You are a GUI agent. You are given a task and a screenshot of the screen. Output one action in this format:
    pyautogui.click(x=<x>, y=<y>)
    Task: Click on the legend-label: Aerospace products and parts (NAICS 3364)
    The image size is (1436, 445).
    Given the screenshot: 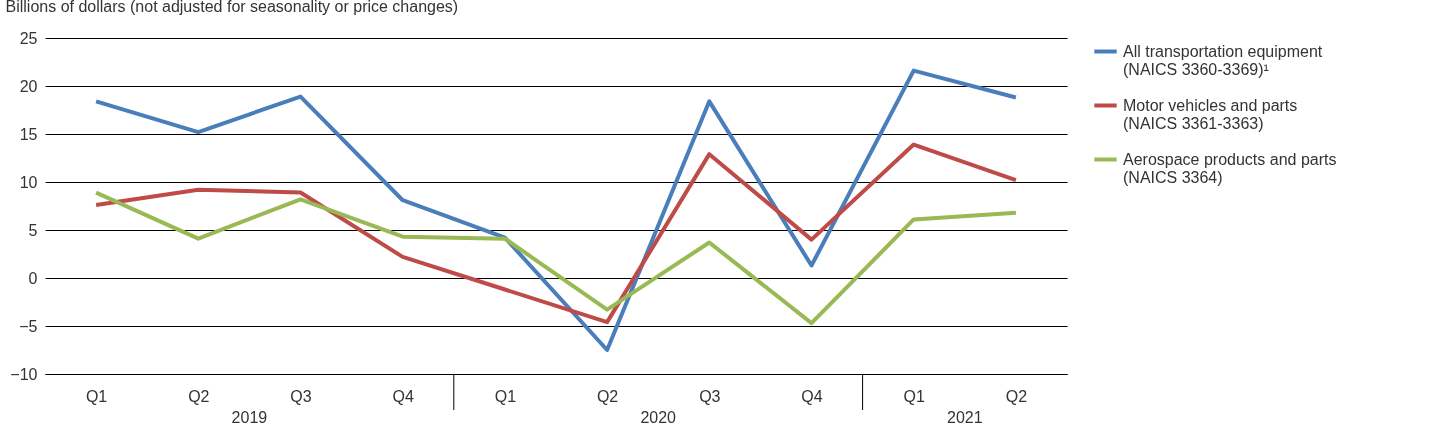 What is the action you would take?
    pyautogui.click(x=1230, y=168)
    